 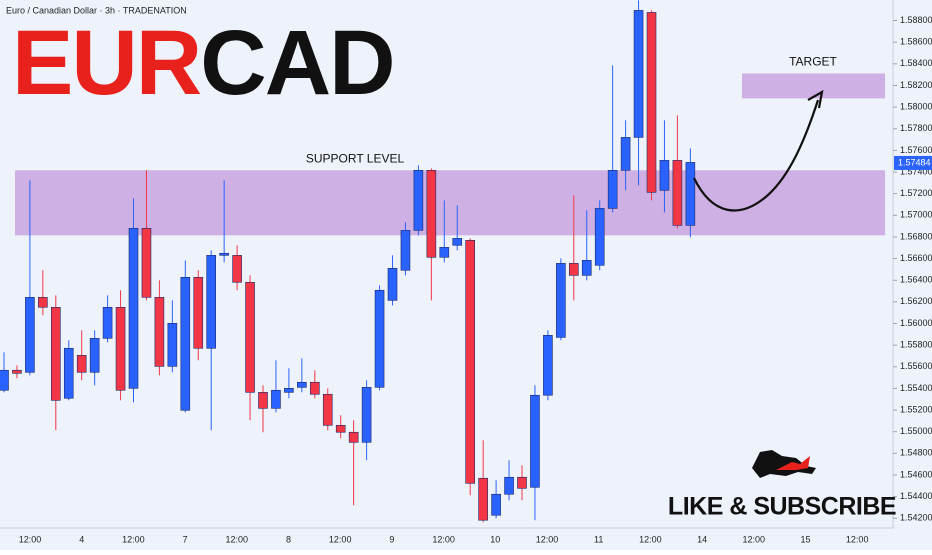 What do you see at coordinates (813, 62) in the screenshot?
I see `zone-label: TARGET` at bounding box center [813, 62].